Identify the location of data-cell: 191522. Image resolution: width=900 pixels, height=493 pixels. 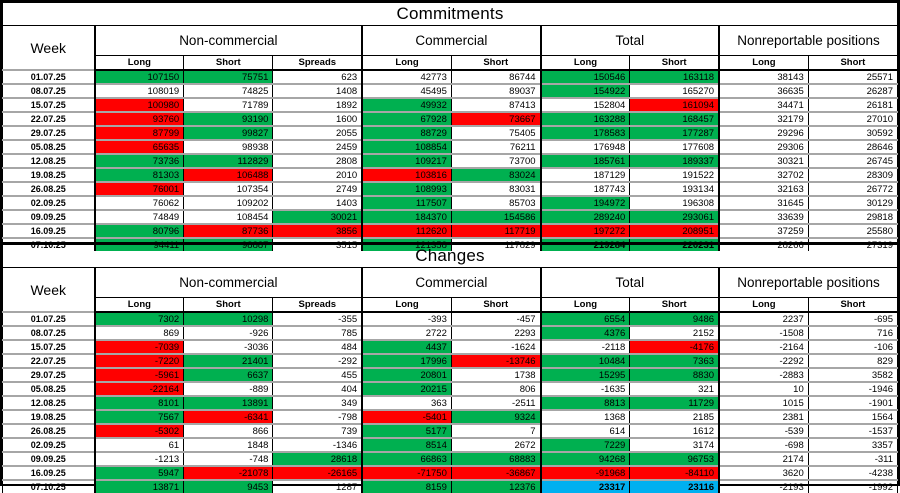
(674, 174).